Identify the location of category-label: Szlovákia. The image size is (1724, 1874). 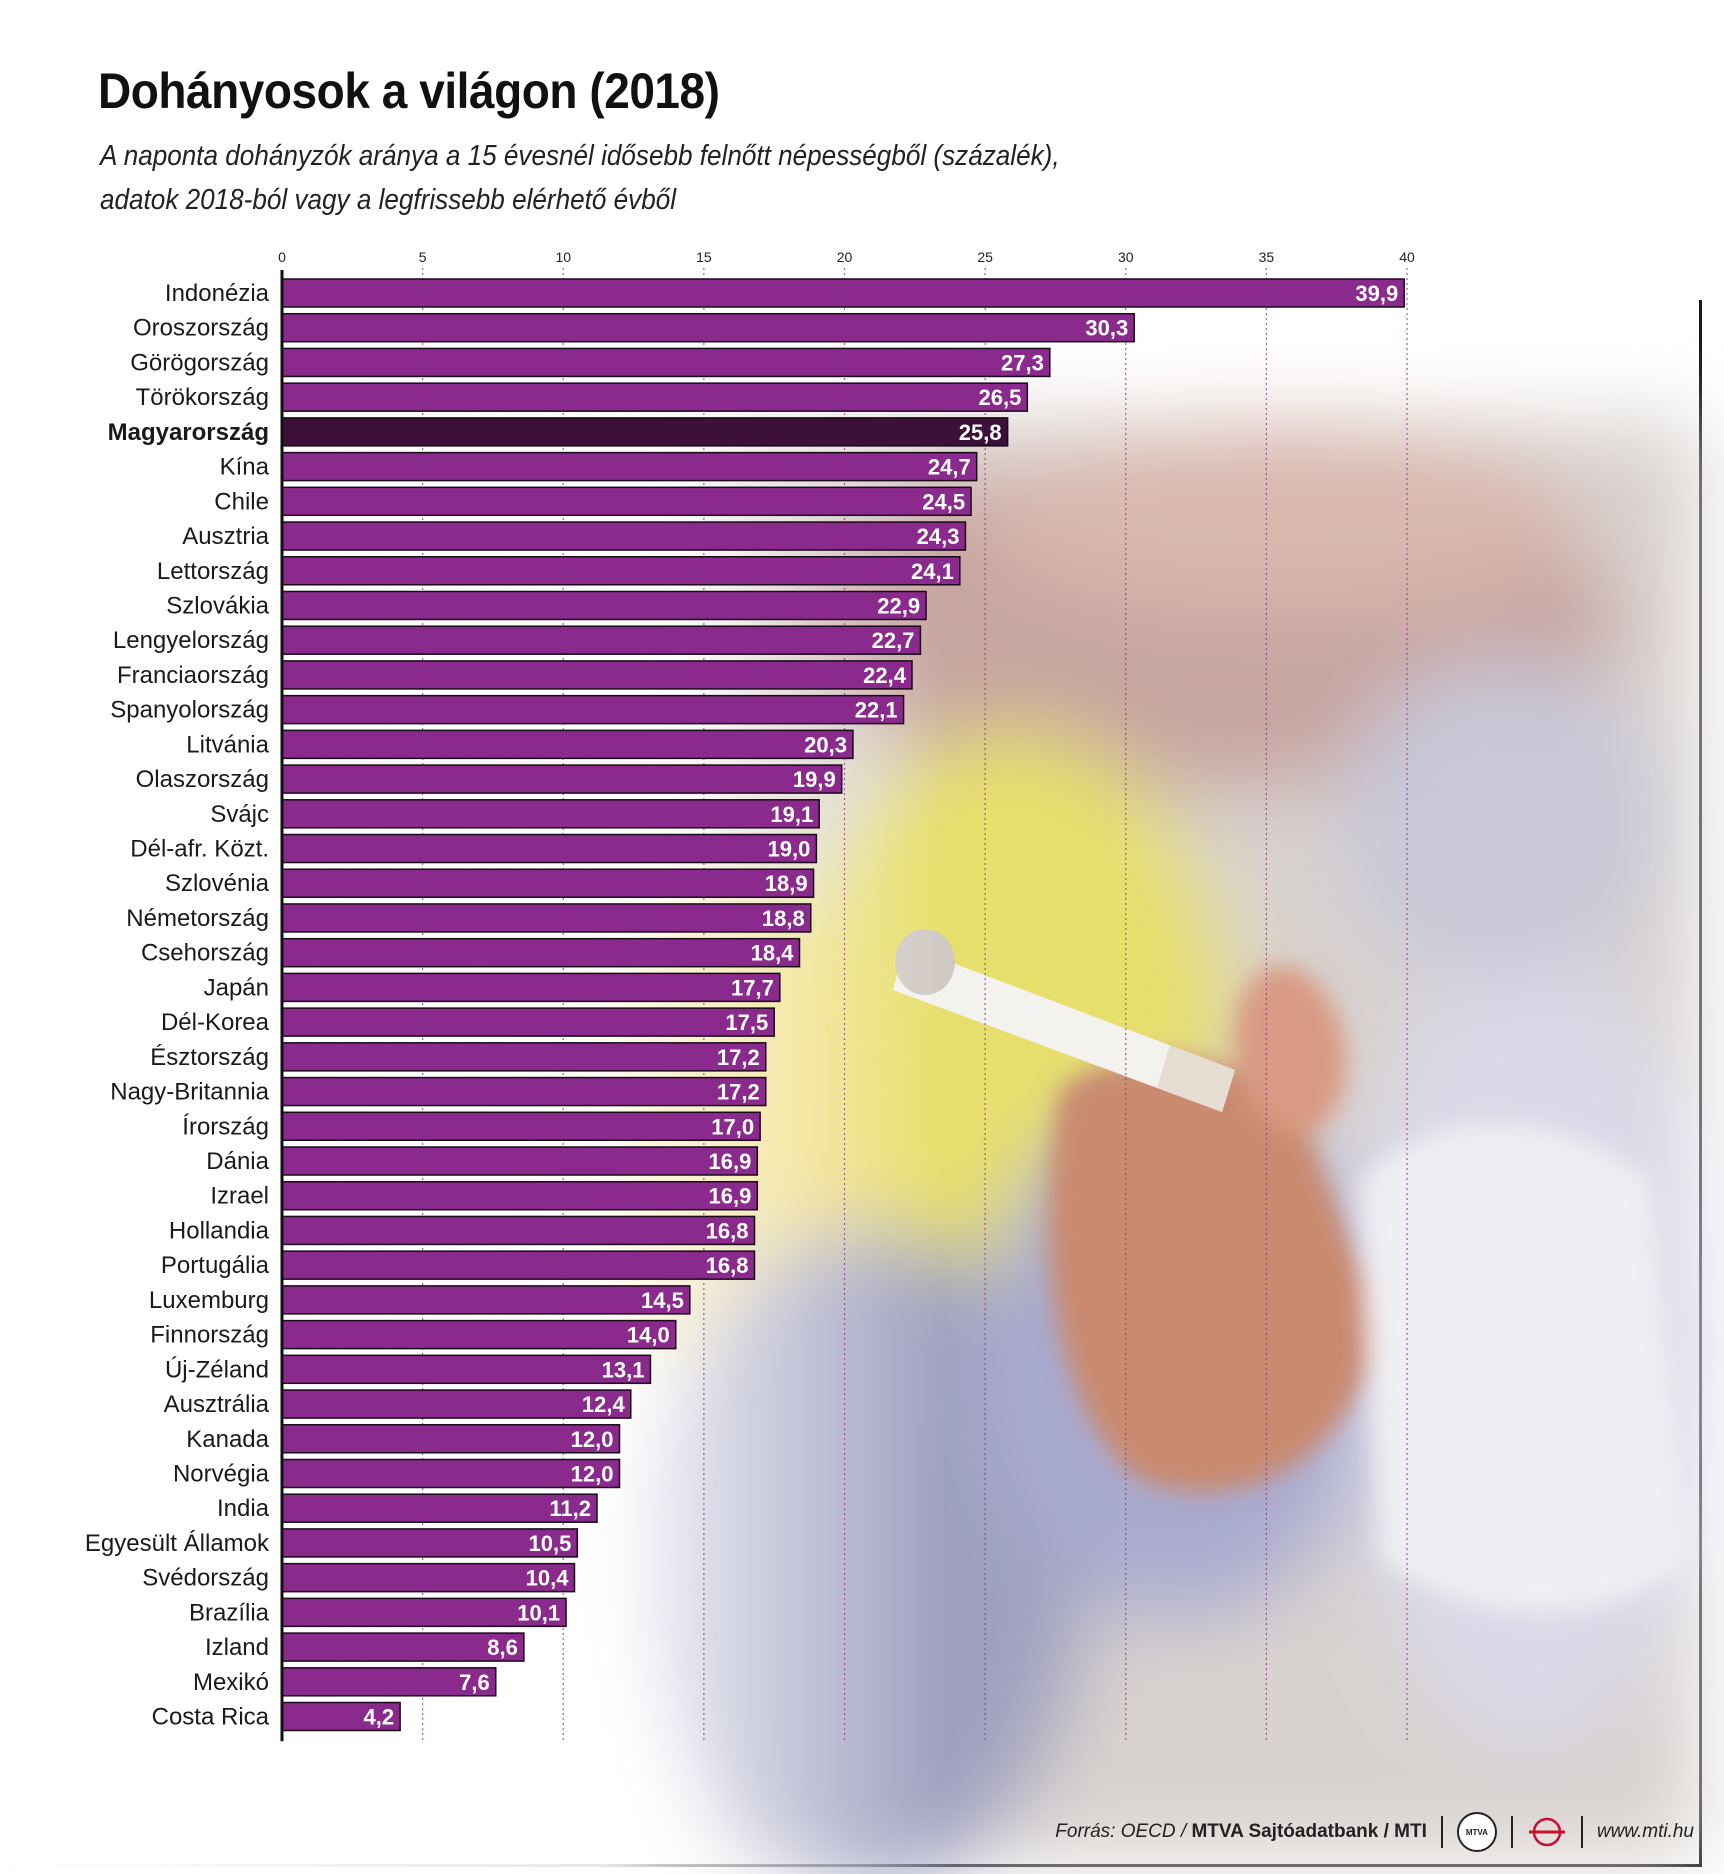
(217, 605).